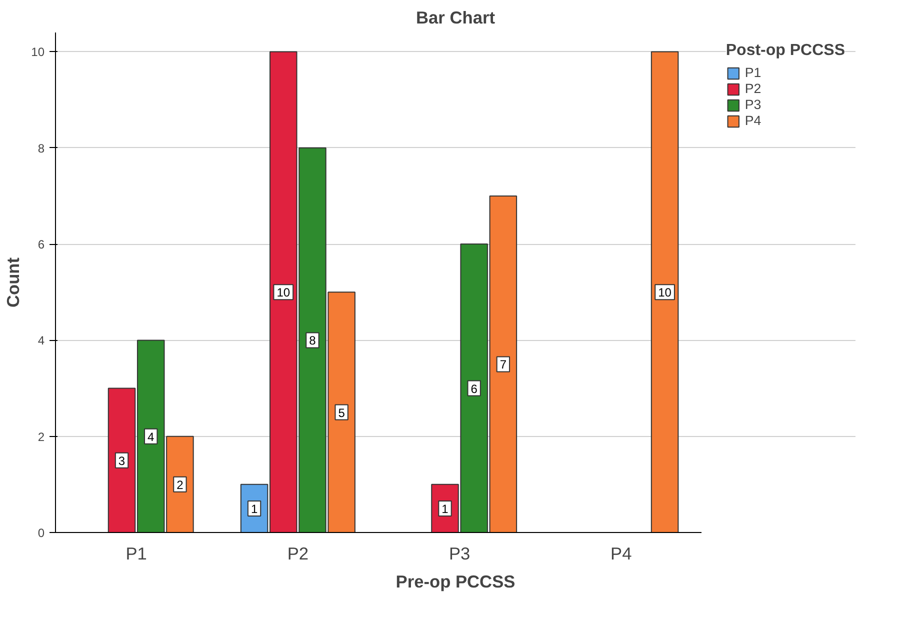  Describe the element at coordinates (38, 52) in the screenshot. I see `y-tick-label: 10` at that location.